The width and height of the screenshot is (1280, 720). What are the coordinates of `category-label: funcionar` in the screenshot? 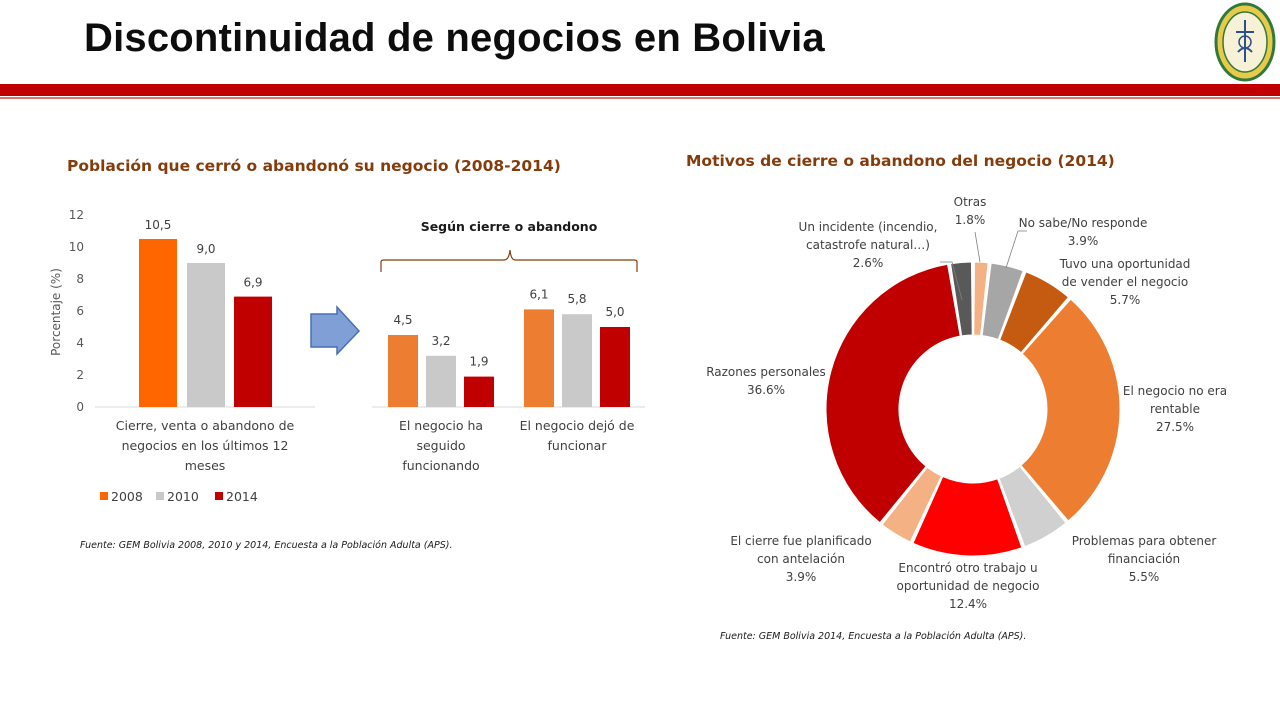 It's located at (578, 445).